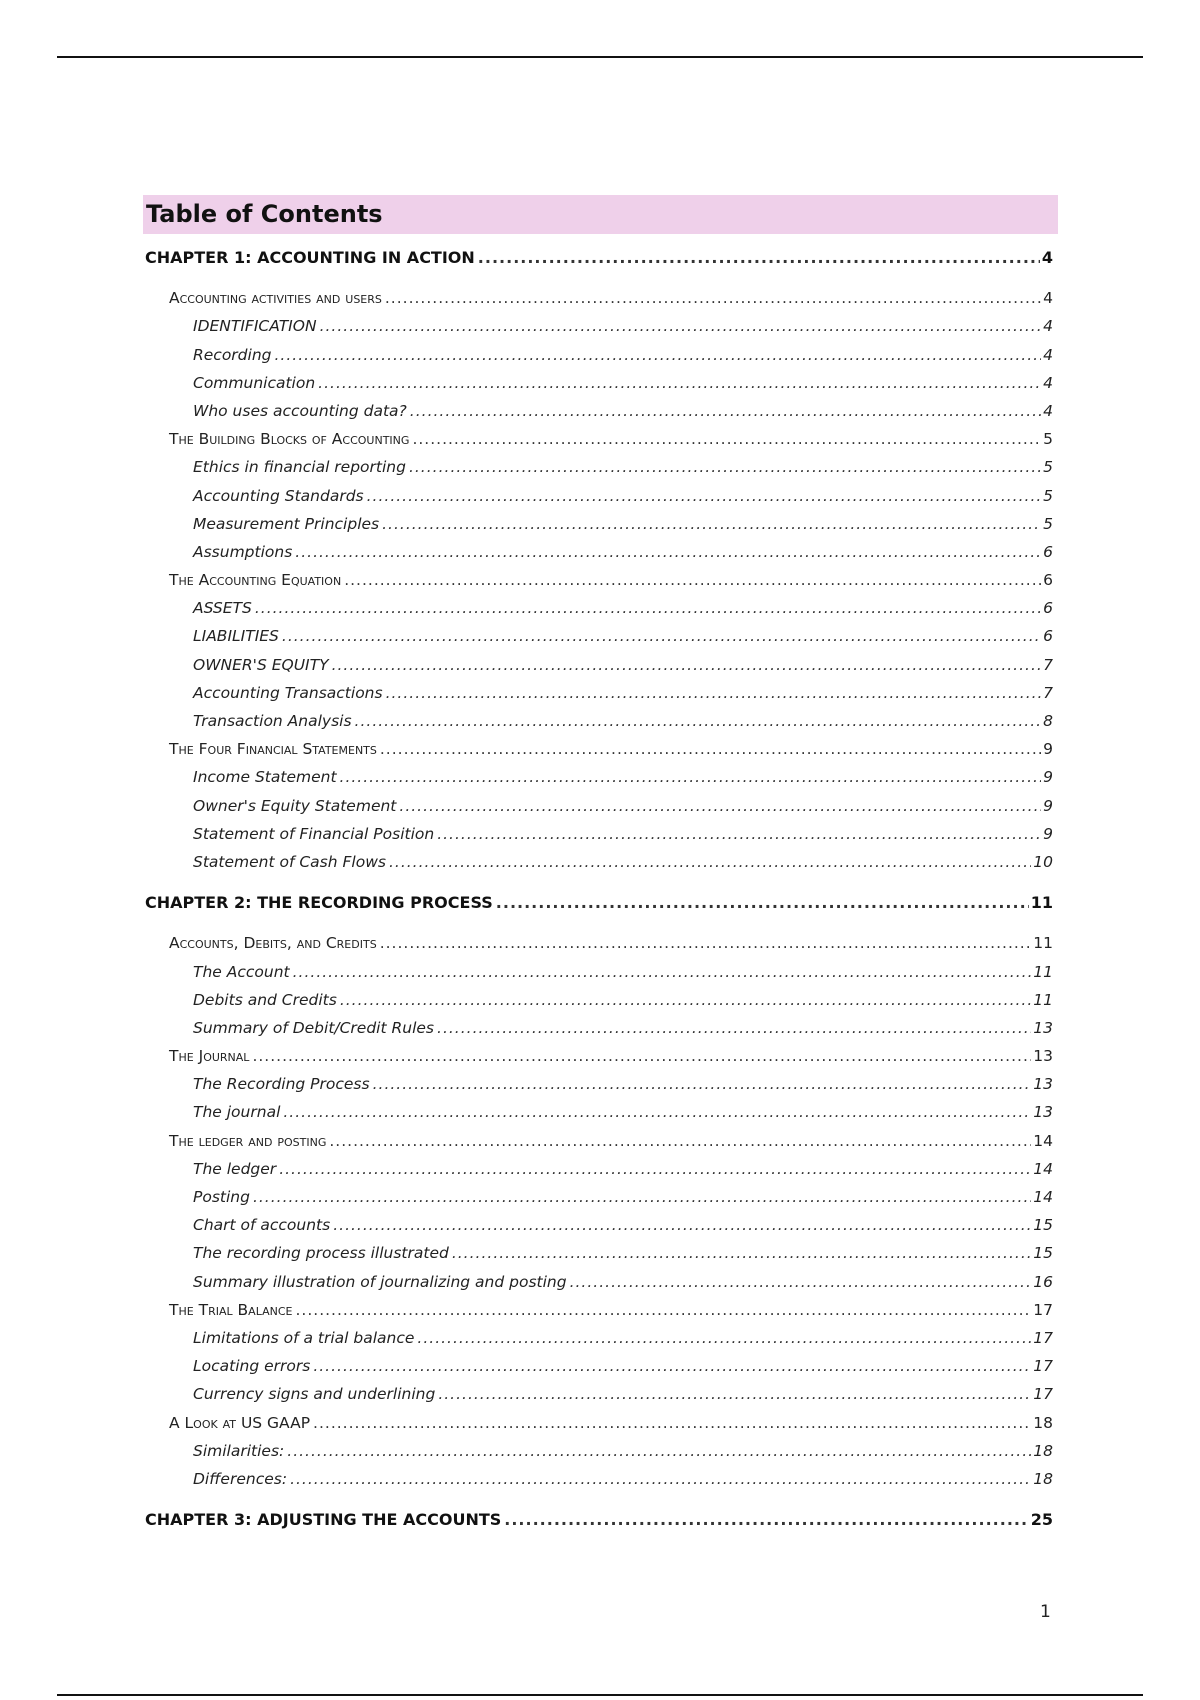 This screenshot has width=1200, height=1700. What do you see at coordinates (599, 903) in the screenshot?
I see `toc-entry-chapter: CHAPTER 2: THE RECORDING PROCESS 11` at bounding box center [599, 903].